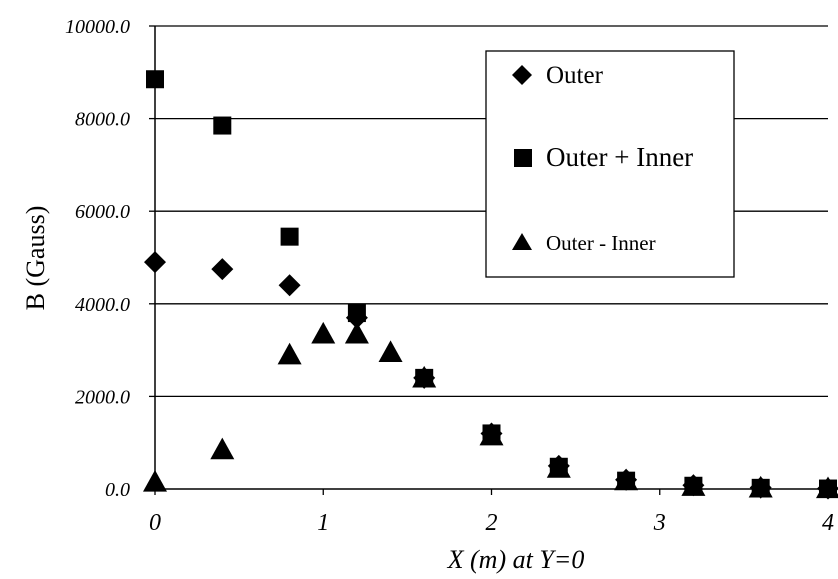  Describe the element at coordinates (492, 523) in the screenshot. I see `x-tick-label: 2` at that location.